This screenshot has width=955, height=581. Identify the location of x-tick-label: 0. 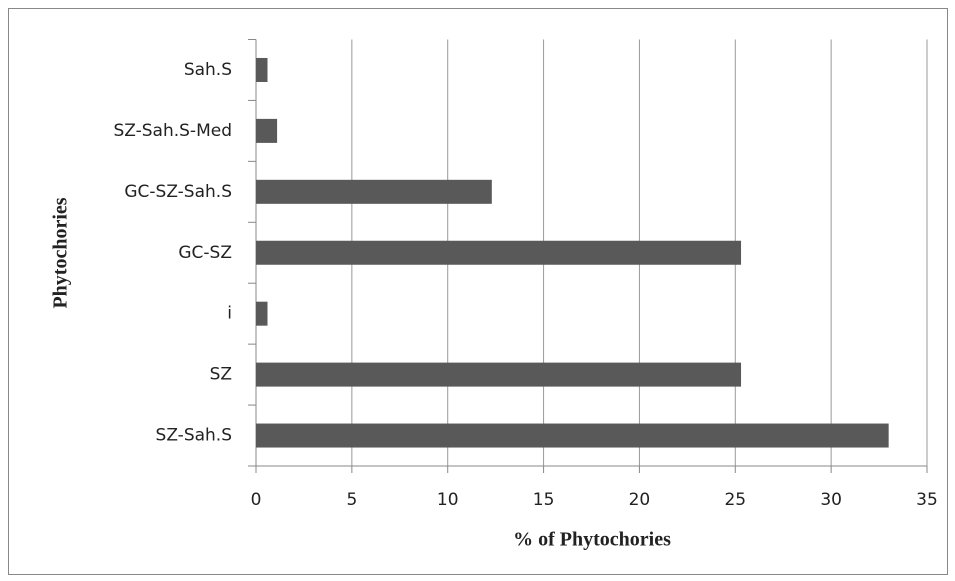
(256, 500).